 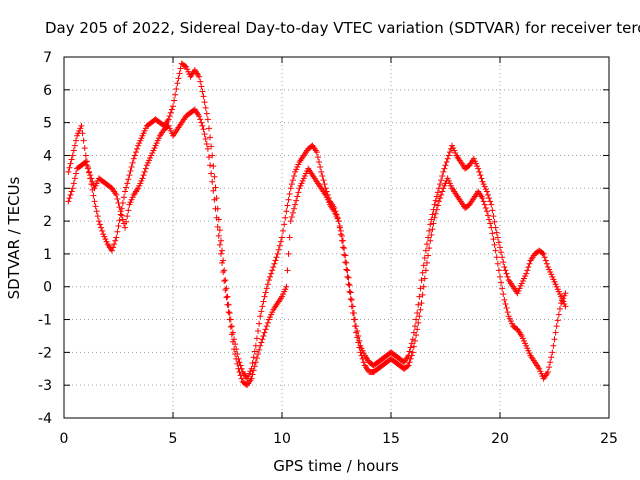 What do you see at coordinates (14, 237) in the screenshot?
I see `y-axis-title: SDTVAR / TECUs` at bounding box center [14, 237].